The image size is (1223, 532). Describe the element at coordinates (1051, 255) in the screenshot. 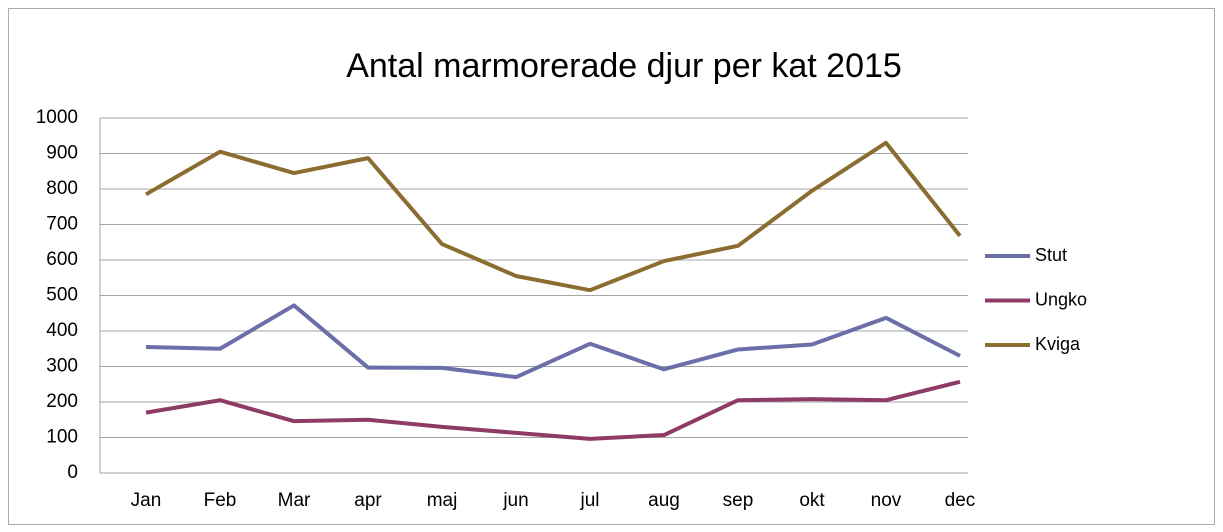

I see `legend-label: Stut` at that location.